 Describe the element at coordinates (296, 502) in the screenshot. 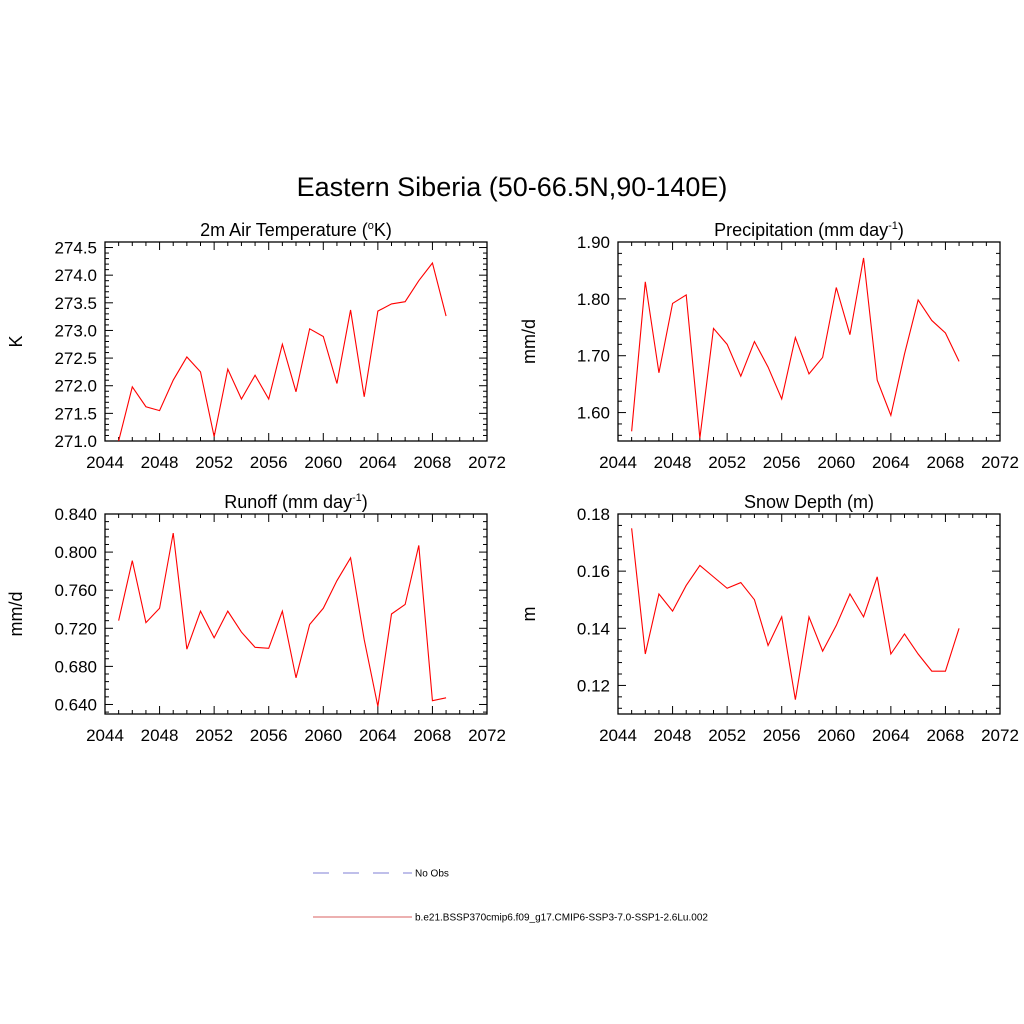

I see `panel-title: Runoff (mm day-1)` at that location.